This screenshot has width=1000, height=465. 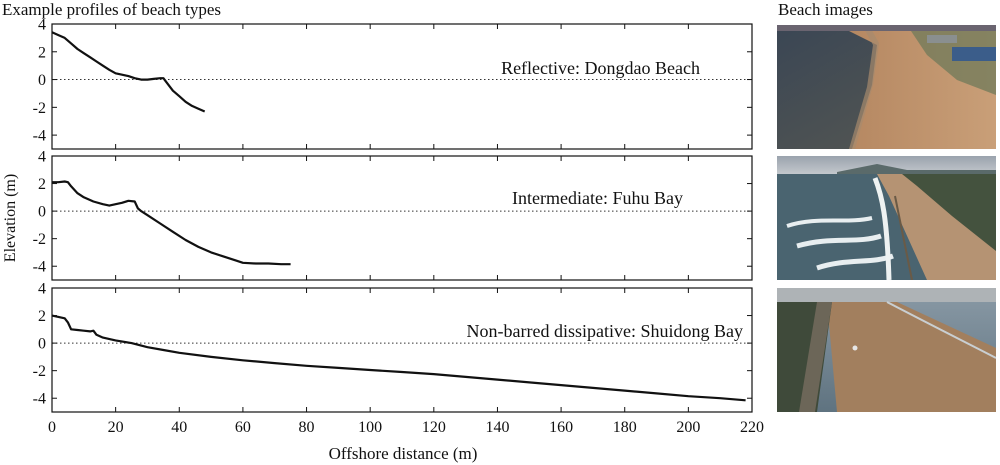 I want to click on shuidong-bay-photo, so click(x=886, y=350).